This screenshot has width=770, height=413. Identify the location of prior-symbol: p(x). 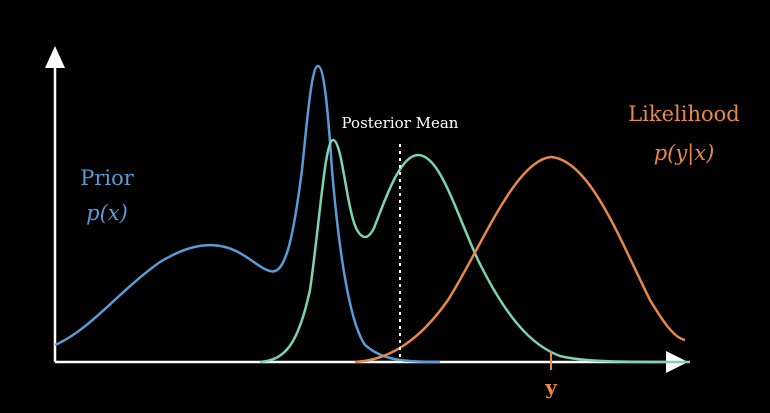
(107, 213).